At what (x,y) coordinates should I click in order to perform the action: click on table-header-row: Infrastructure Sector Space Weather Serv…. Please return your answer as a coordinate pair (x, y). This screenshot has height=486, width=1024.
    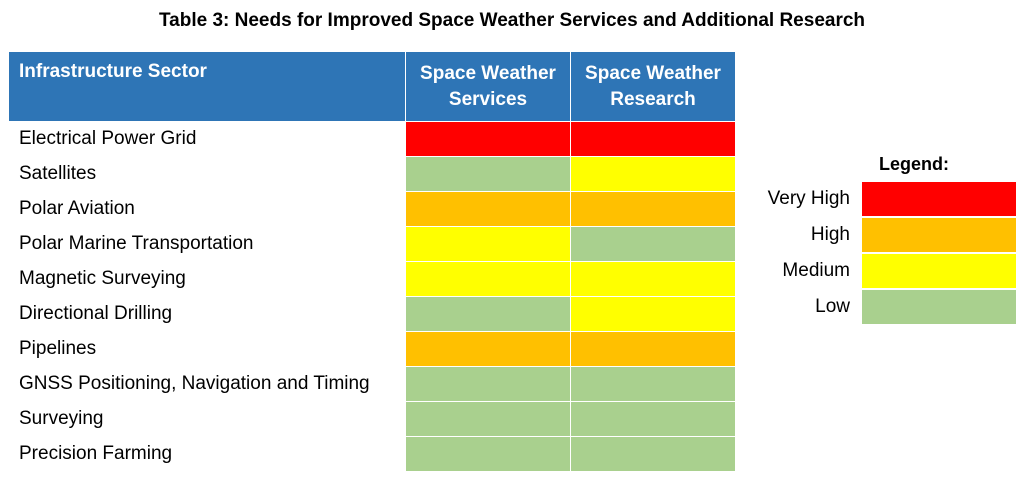
    Looking at the image, I should click on (372, 86).